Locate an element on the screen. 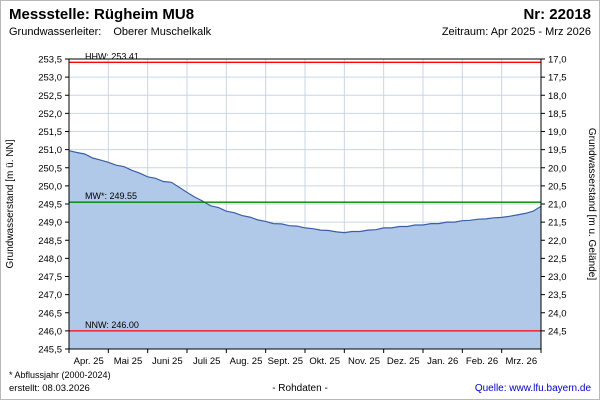 Image resolution: width=600 pixels, height=400 pixels. station-title: Messstelle: Rügheim MU8 is located at coordinates (102, 14).